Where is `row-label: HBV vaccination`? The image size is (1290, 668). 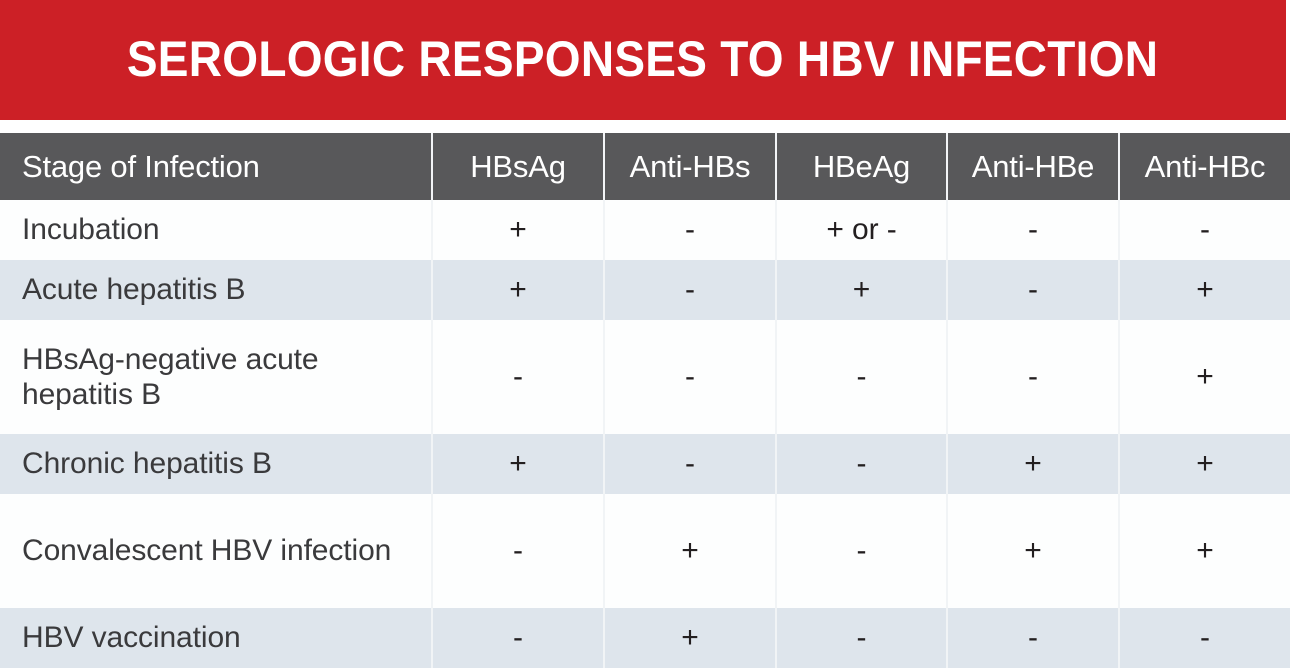 row-label: HBV vaccination is located at coordinates (216, 638).